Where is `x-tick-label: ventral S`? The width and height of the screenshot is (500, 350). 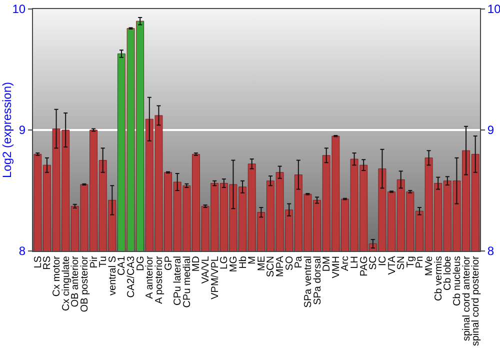 x-tick-label: ventral S is located at coordinates (112, 276).